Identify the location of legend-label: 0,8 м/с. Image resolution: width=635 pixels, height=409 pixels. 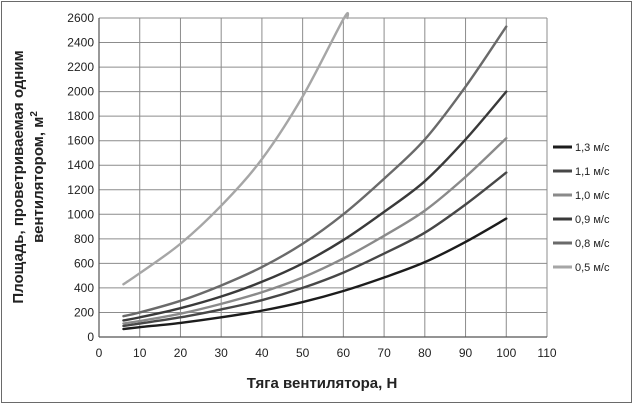
(592, 244).